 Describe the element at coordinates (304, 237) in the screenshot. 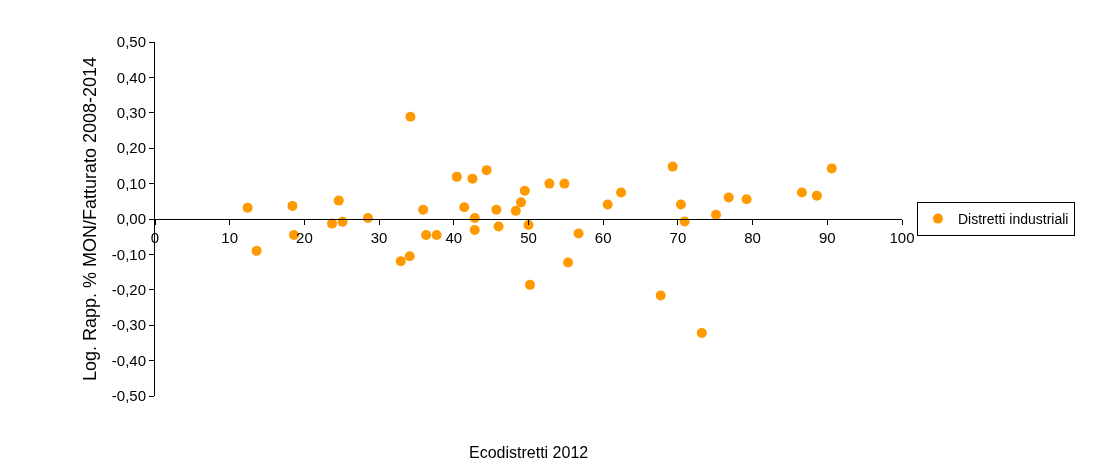

I see `x-tick-label: 20` at that location.